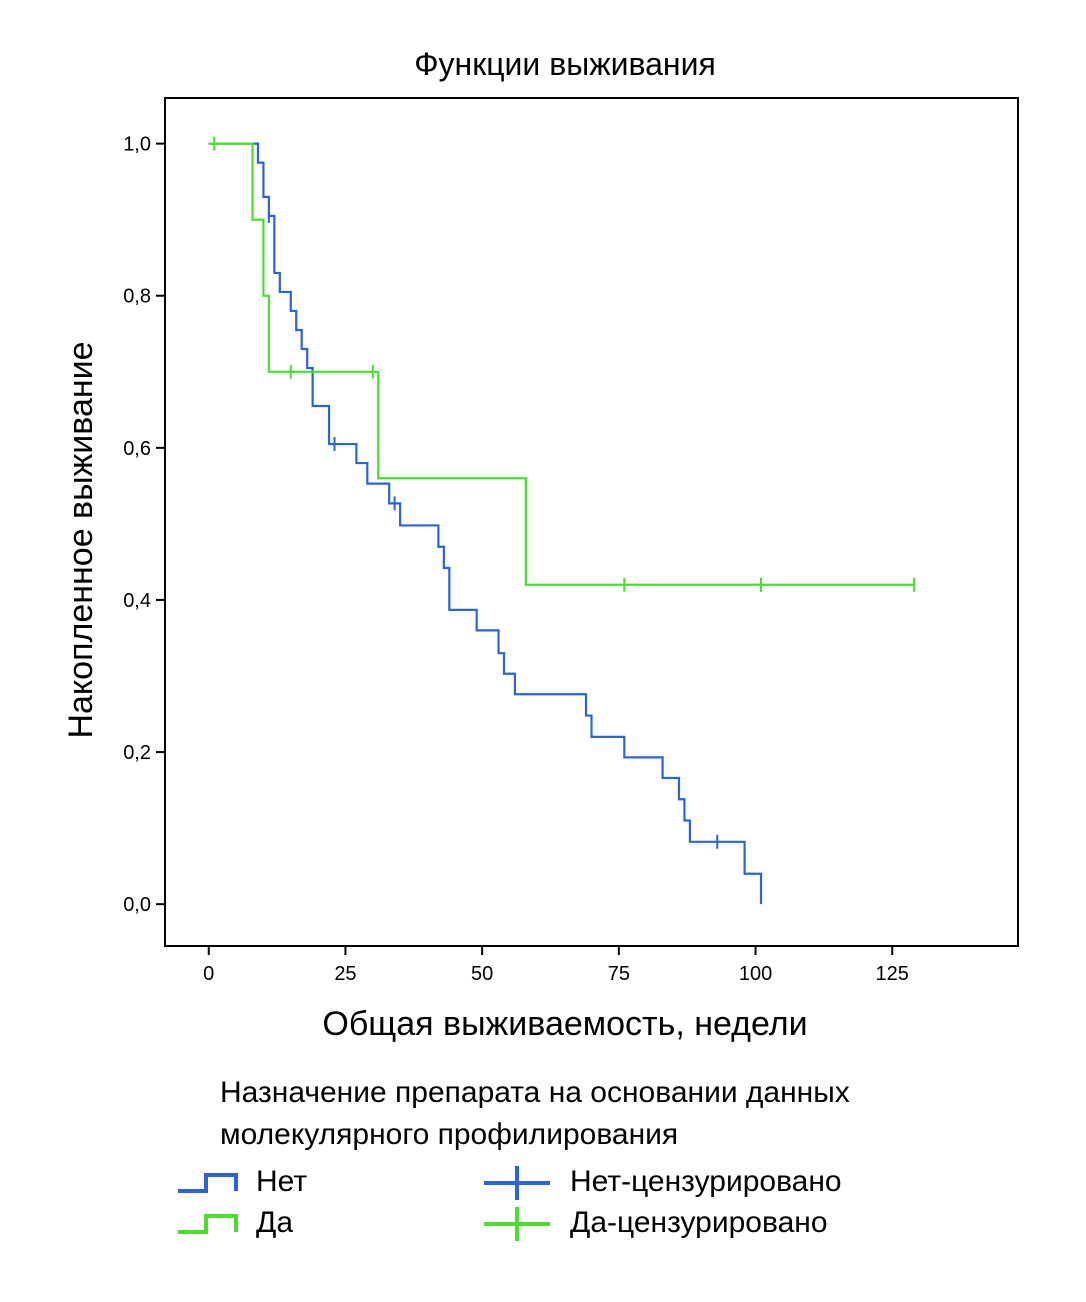 Image resolution: width=1086 pixels, height=1302 pixels. I want to click on y-tick-label: 0,4, so click(137, 601).